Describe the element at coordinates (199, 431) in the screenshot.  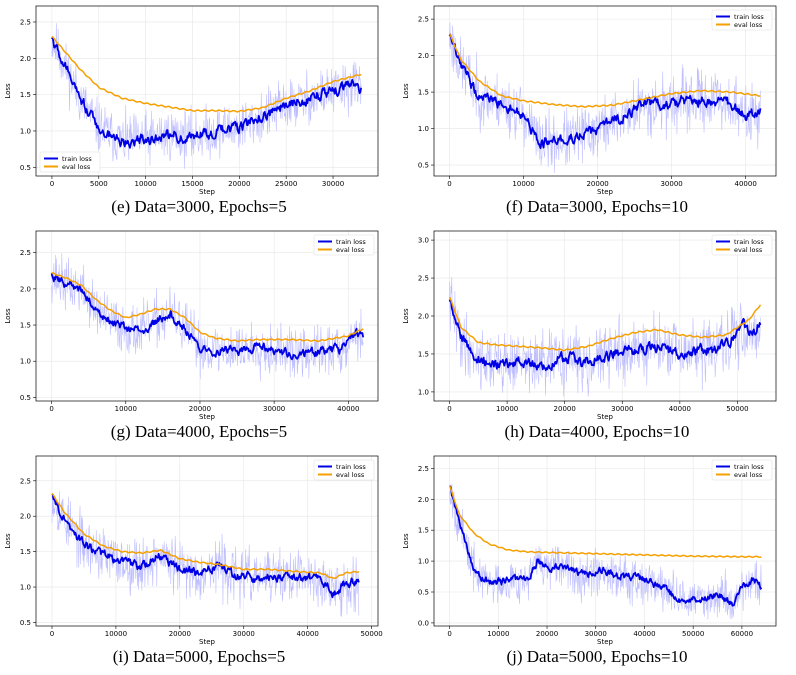
I see `caption-g: (g) Data=4000, Epochs=5` at that location.